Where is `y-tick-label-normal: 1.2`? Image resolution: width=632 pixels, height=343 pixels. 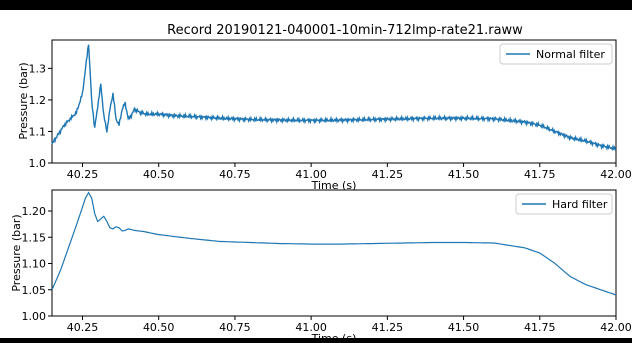
y-tick-label-normal: 1.2 is located at coordinates (38, 100).